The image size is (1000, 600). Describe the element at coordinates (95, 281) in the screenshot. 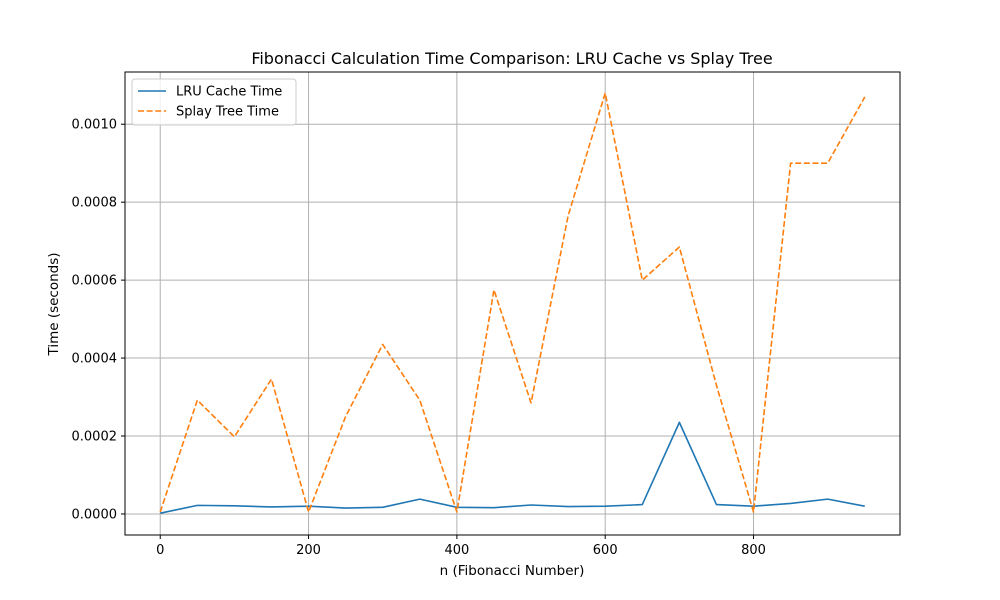

I see `y-tick-label: 0.0006` at that location.